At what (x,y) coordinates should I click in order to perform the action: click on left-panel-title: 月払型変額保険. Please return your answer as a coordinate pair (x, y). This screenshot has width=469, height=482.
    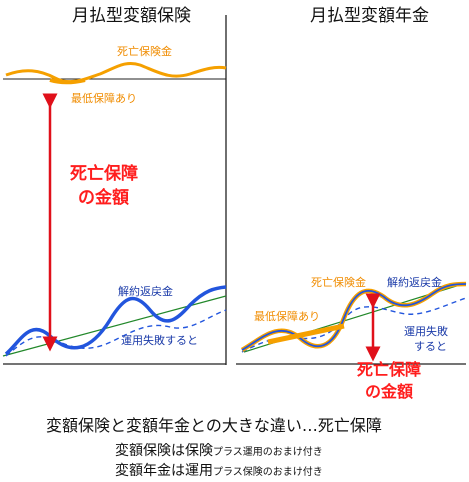
    Looking at the image, I should click on (131, 16).